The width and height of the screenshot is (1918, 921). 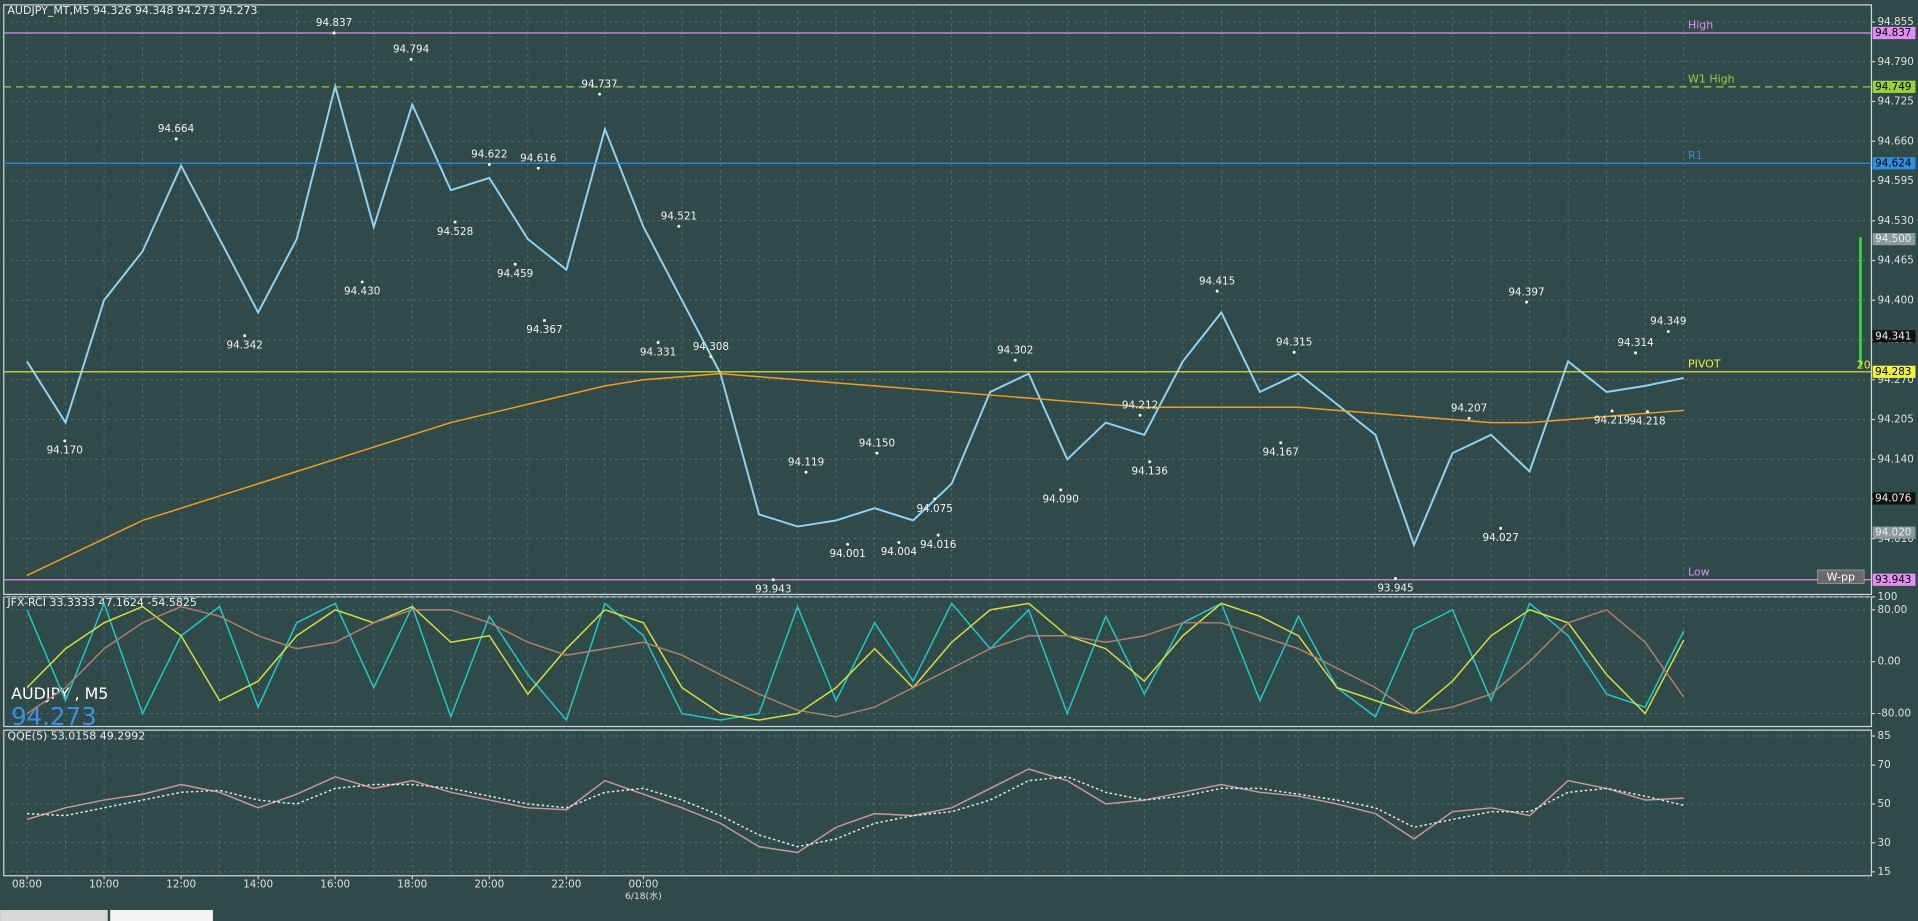 I want to click on y-tick-label: 94.595, so click(x=1896, y=181).